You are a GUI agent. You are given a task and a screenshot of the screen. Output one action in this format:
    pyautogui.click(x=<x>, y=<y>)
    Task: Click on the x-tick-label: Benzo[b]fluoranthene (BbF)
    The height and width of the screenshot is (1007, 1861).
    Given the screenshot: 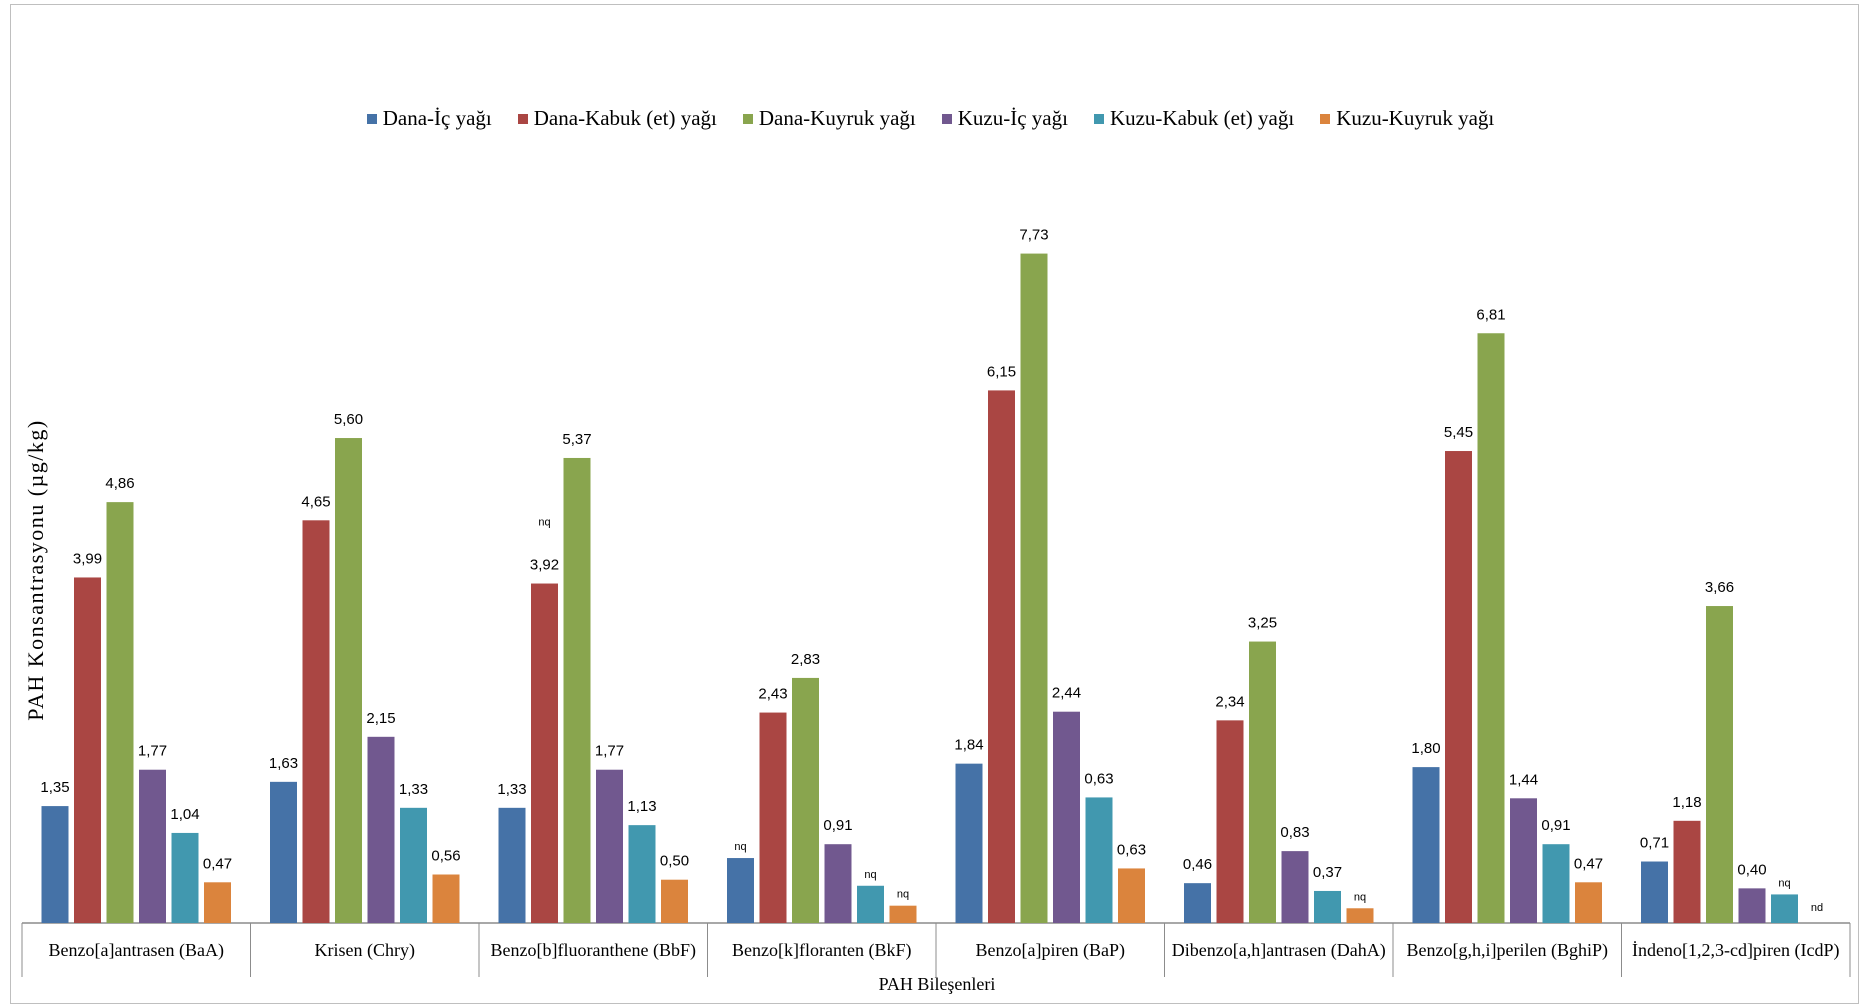 What is the action you would take?
    pyautogui.click(x=593, y=950)
    